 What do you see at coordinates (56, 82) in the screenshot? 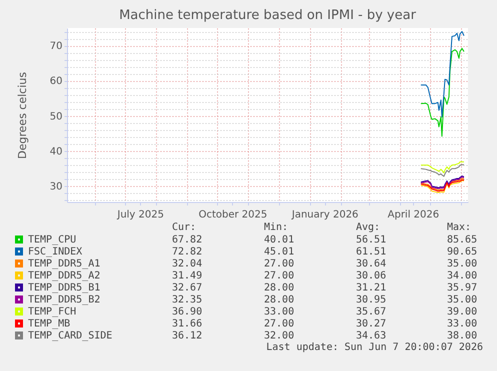
I see `y-tick-label: 60` at bounding box center [56, 82].